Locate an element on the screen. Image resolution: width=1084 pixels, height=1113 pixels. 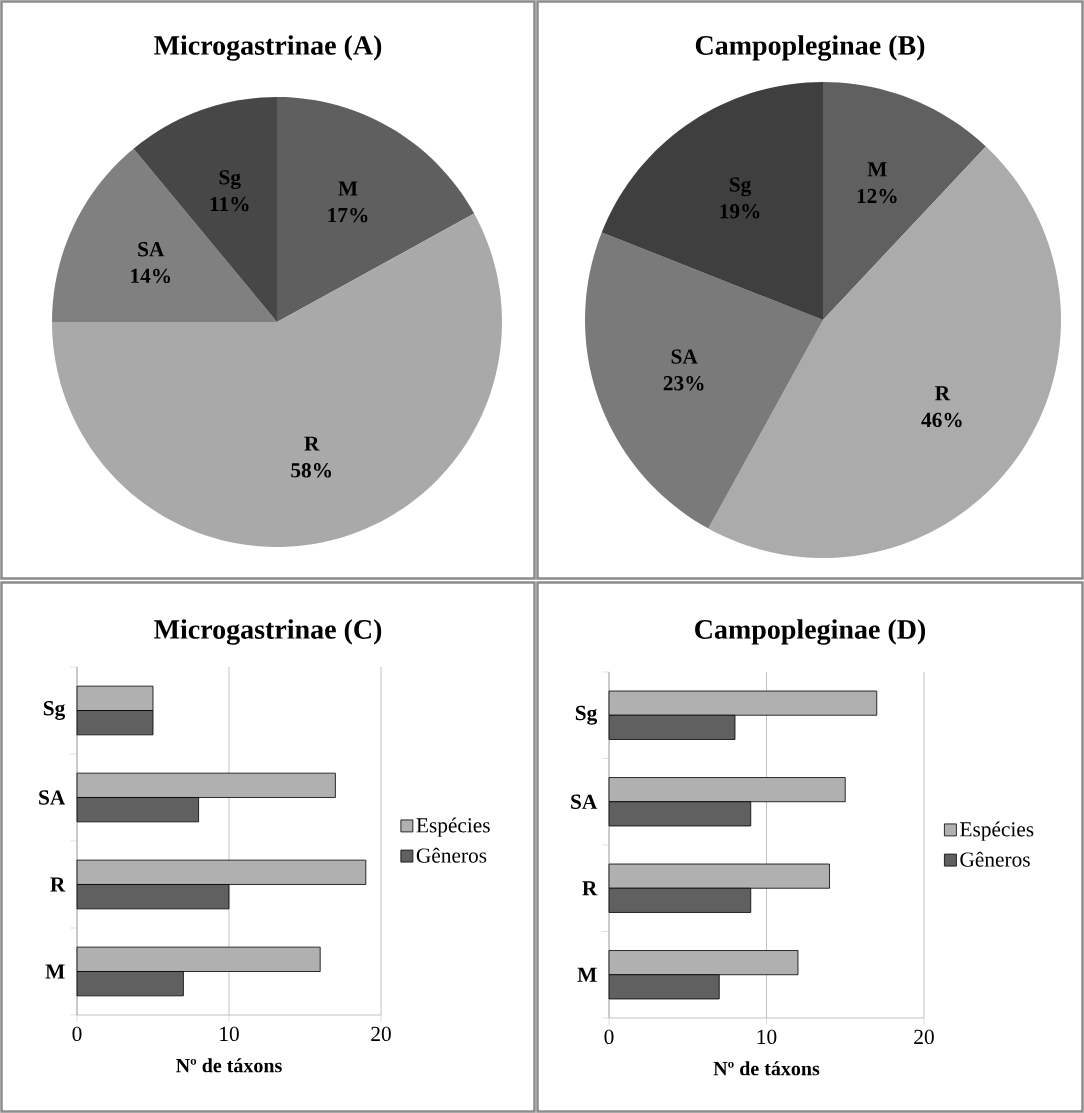
chart-title: Microgastrinae (C) is located at coordinates (268, 632).